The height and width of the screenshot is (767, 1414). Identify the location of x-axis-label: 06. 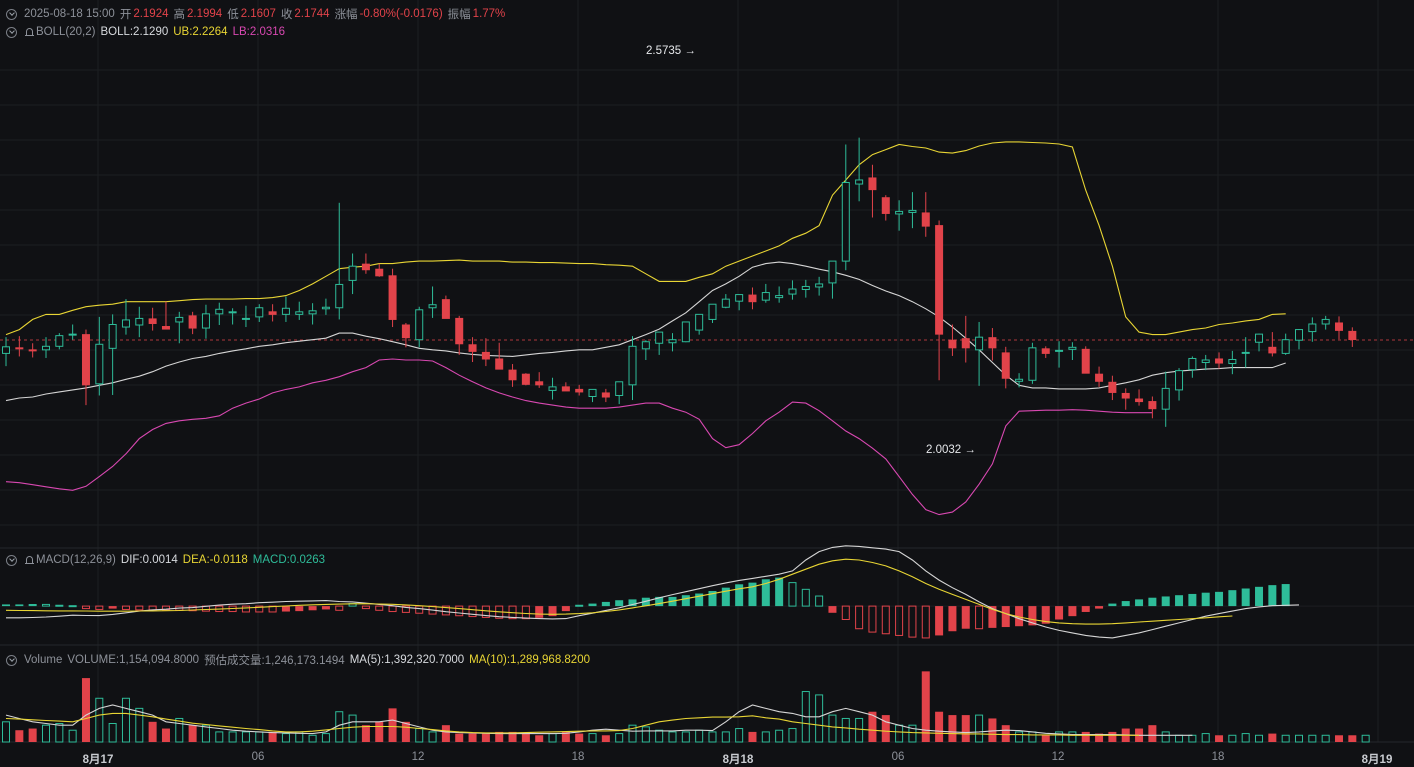
(258, 757).